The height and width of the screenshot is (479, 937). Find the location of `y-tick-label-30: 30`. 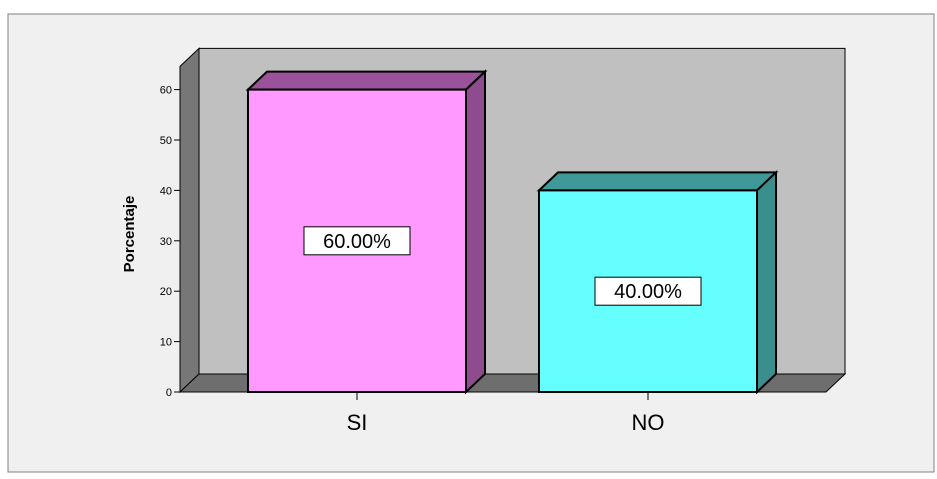

y-tick-label-30: 30 is located at coordinates (166, 242).